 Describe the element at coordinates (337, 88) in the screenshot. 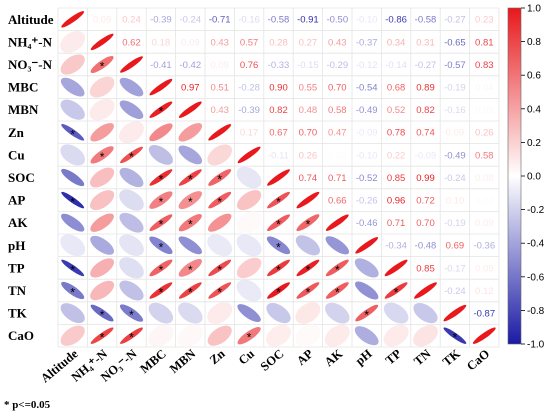

I see `corr-value-3-9: 0.70` at that location.